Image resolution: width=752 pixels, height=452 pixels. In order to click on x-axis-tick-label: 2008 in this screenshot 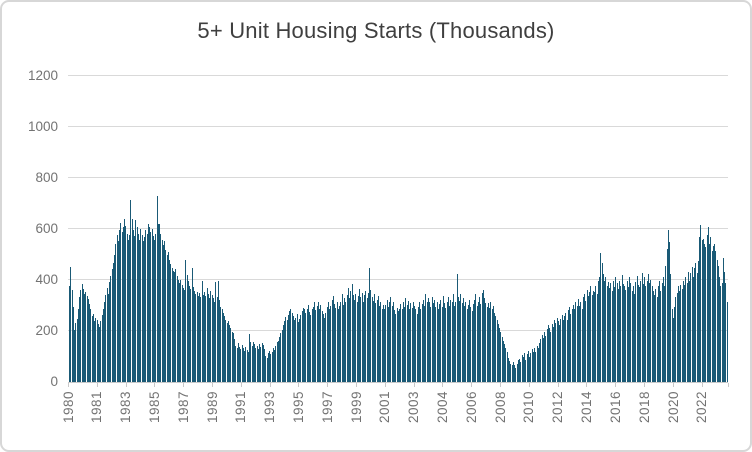, I will do `click(500, 407)`.